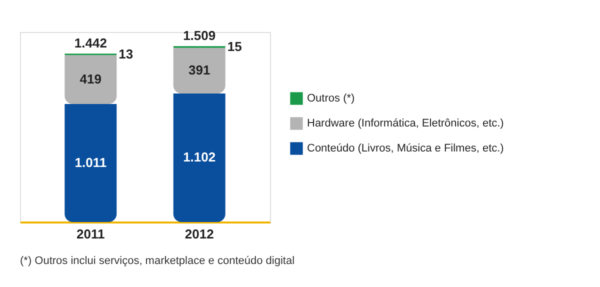 Image resolution: width=600 pixels, height=287 pixels. I want to click on data-label: 1.011, so click(90, 162).